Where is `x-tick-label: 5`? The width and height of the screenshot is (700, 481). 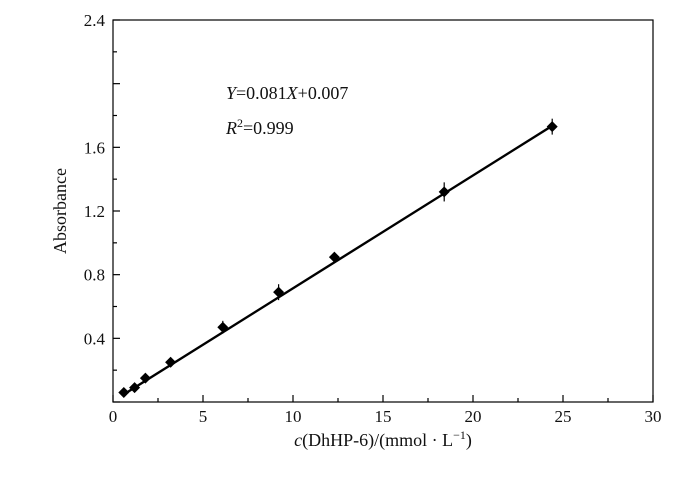
x-tick-label: 5 is located at coordinates (203, 416).